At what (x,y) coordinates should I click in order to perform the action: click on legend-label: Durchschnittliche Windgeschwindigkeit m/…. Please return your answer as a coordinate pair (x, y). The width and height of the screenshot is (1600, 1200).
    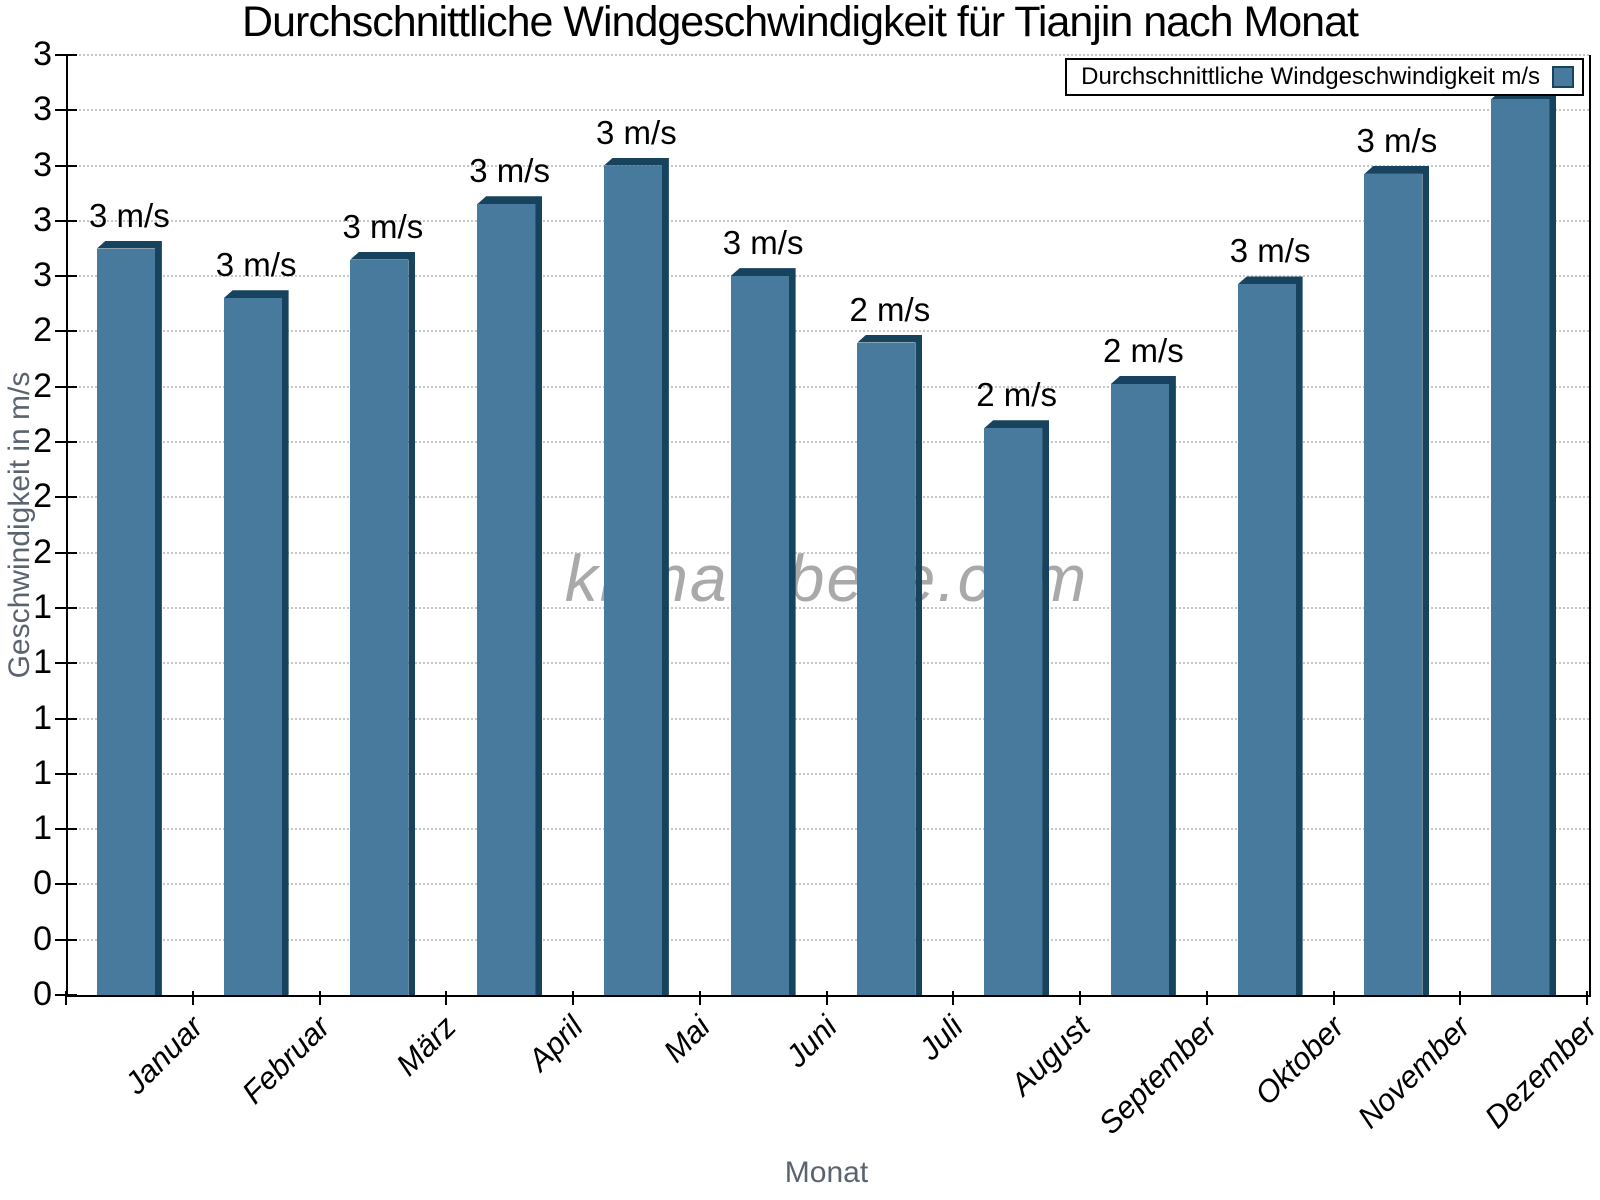
    Looking at the image, I should click on (1310, 76).